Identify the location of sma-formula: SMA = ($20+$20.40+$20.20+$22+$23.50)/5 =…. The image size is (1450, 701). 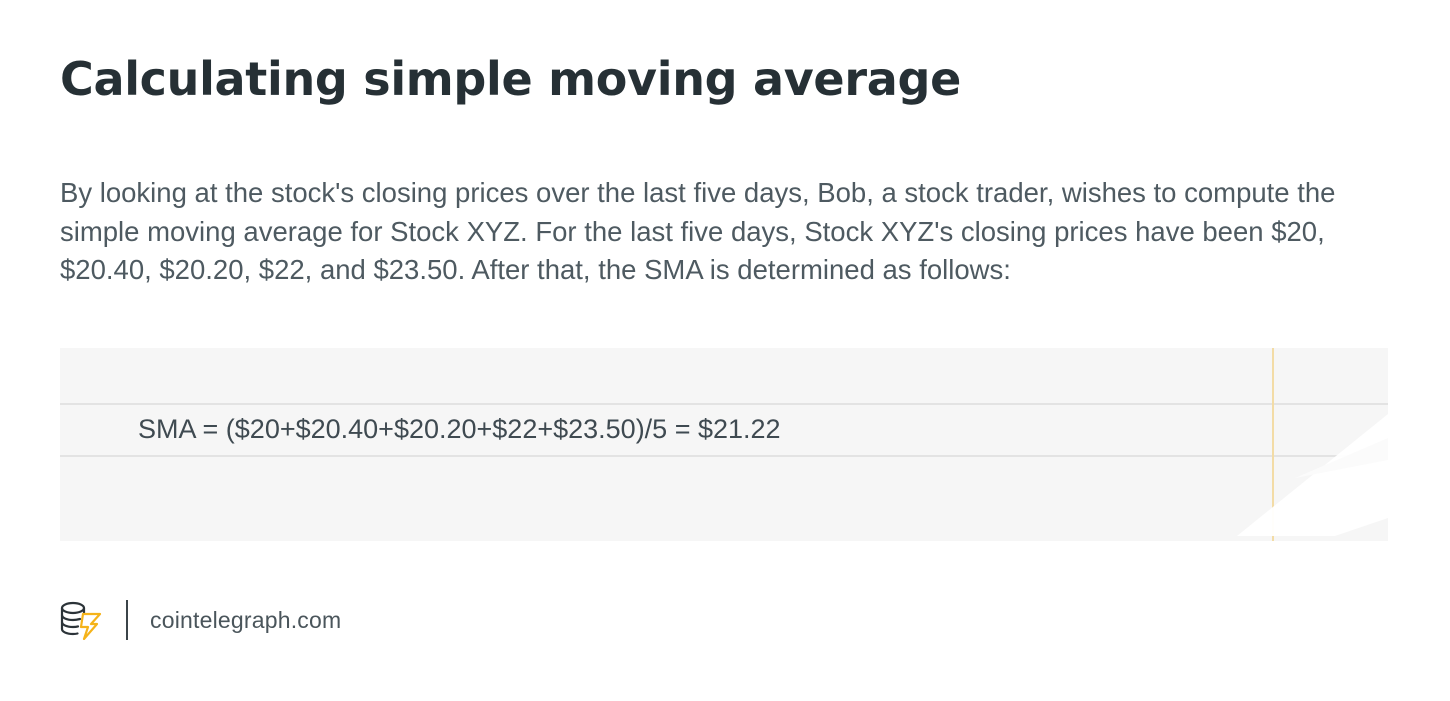
(459, 429).